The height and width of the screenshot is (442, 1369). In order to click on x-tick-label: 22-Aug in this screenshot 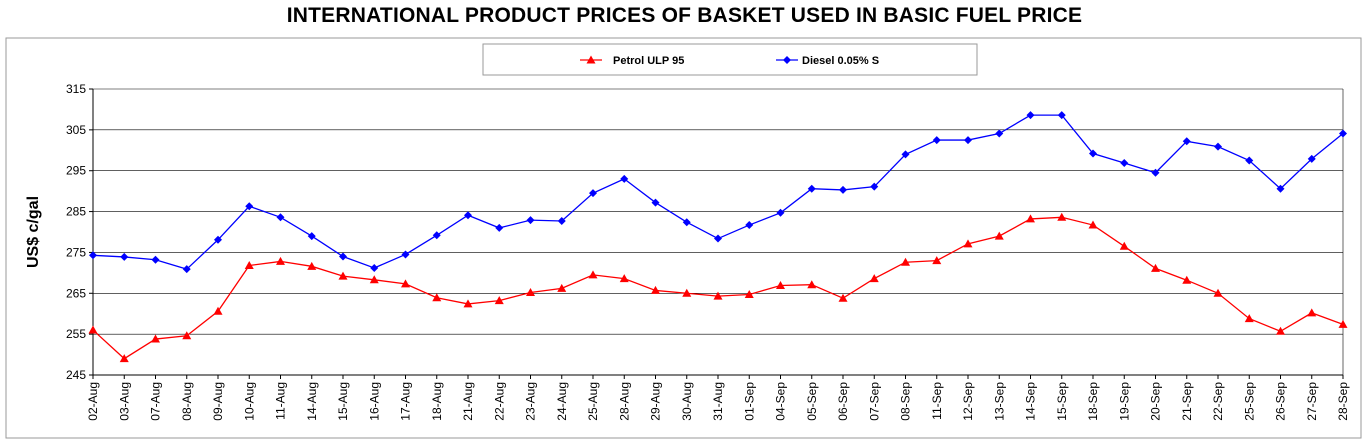, I will do `click(499, 401)`.